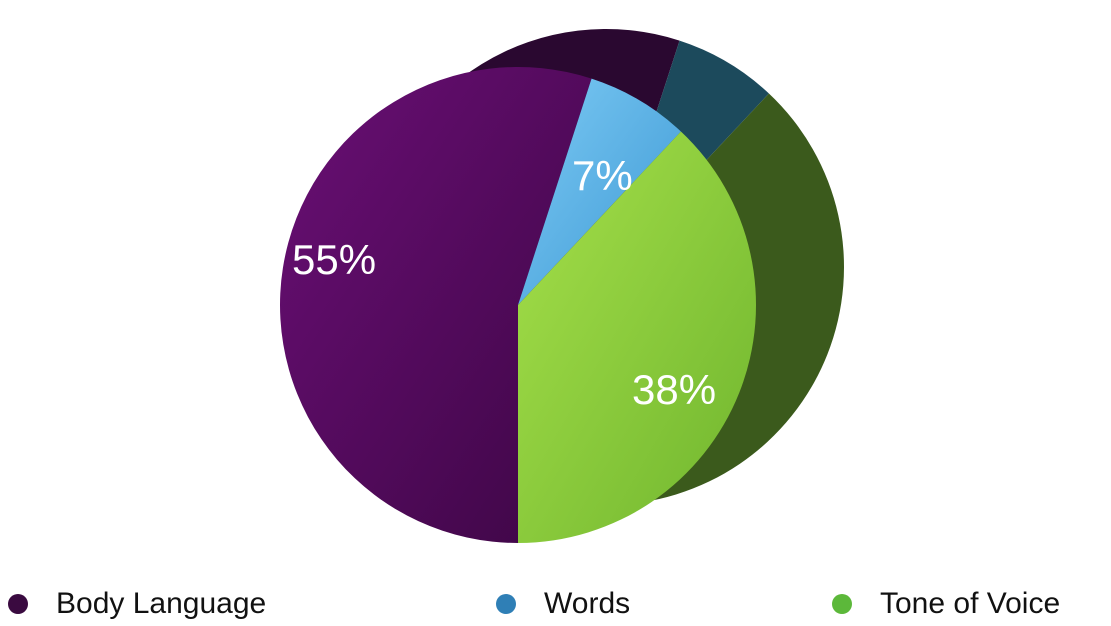  Describe the element at coordinates (587, 603) in the screenshot. I see `legend-label-words: Words` at that location.